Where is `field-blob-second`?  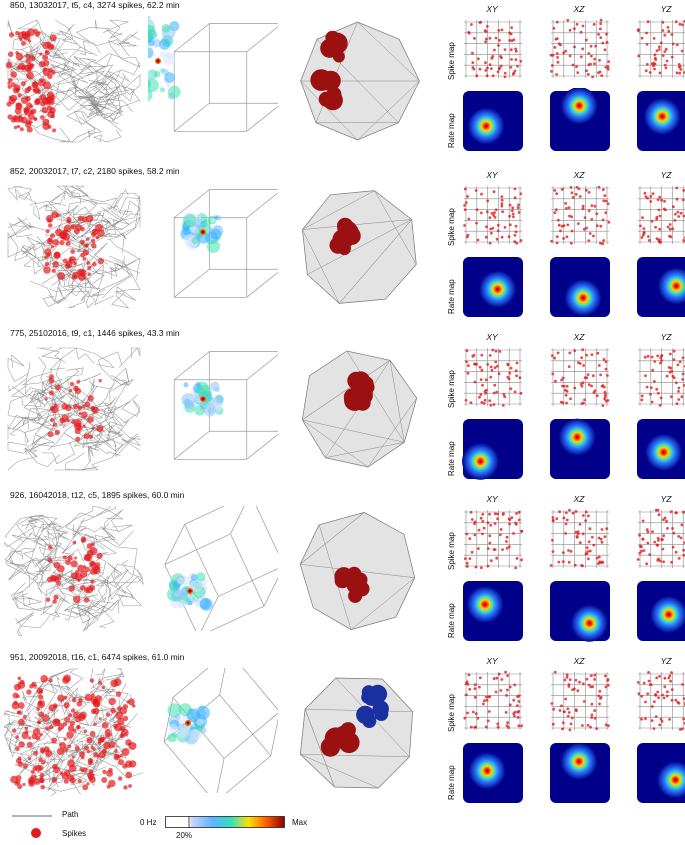 field-blob-second is located at coordinates (372, 706).